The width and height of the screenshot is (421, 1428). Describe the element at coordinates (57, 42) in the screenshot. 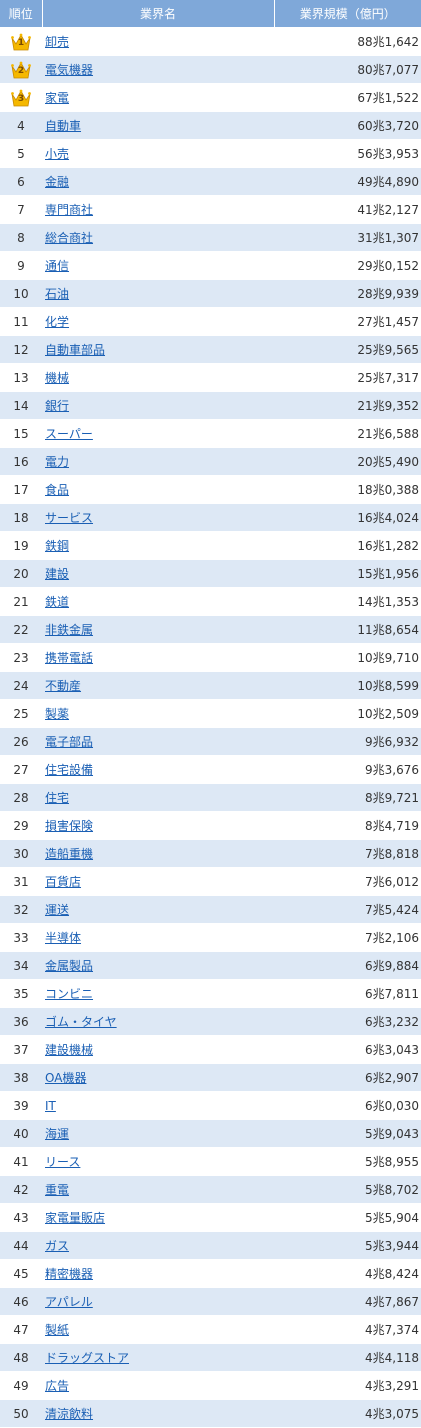

I see `industry-link: 卸売` at that location.